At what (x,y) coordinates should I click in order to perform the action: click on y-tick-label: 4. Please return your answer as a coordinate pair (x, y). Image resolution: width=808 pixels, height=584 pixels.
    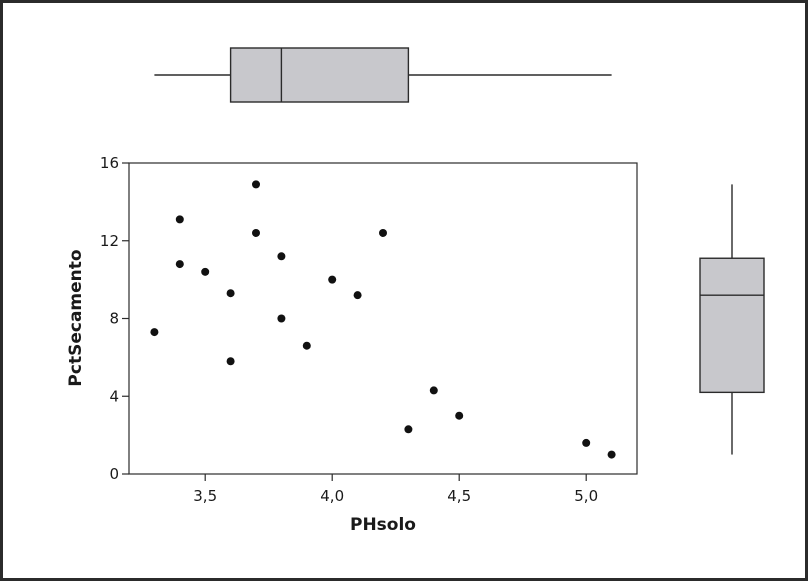
    Looking at the image, I should click on (114, 396).